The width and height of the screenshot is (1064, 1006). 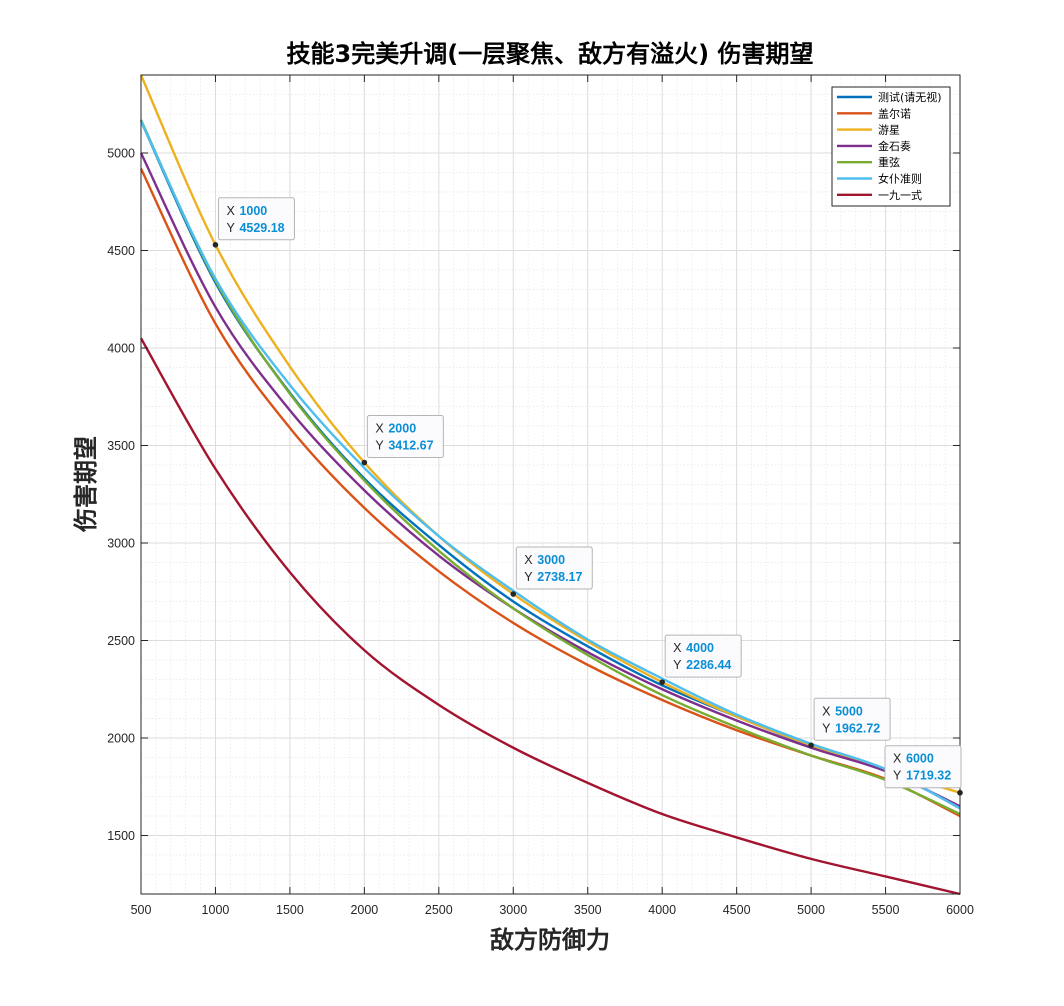 I want to click on legend-label: 金石奏, so click(x=894, y=146).